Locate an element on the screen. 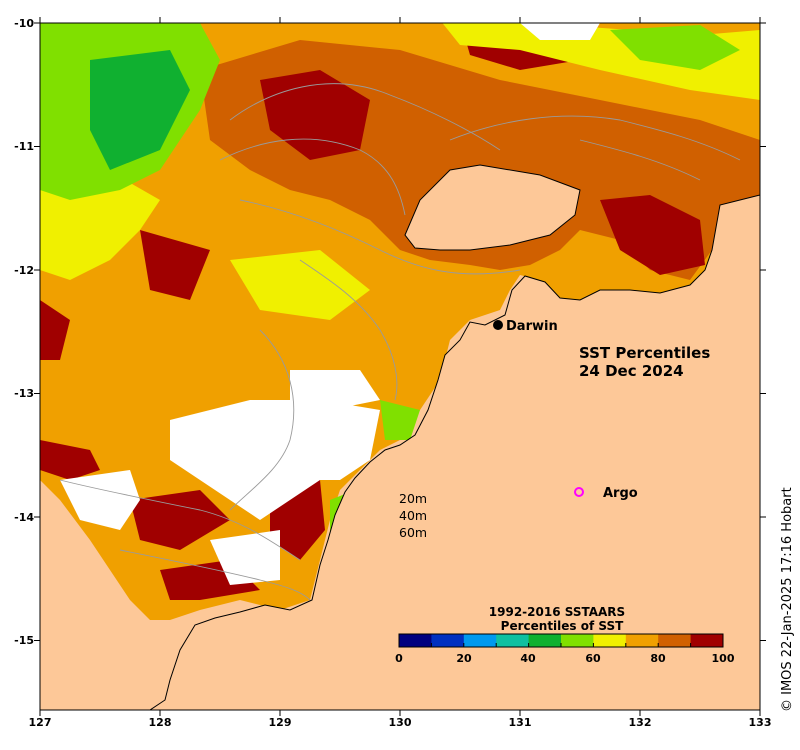  lat-tick-label: -11 is located at coordinates (24, 146).